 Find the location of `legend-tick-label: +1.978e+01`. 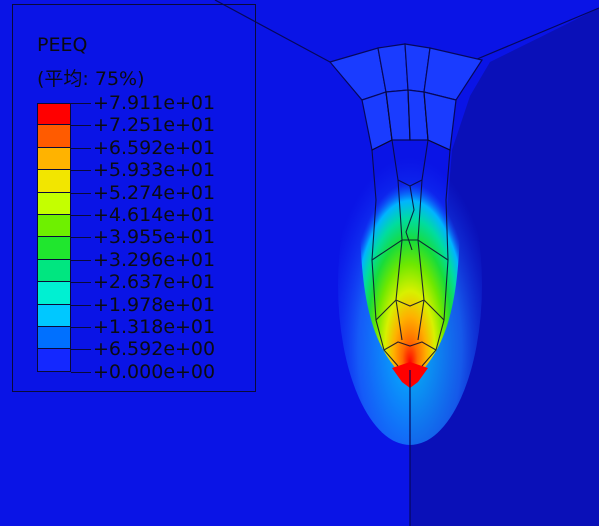

legend-tick-label: +1.978e+01 is located at coordinates (154, 304).